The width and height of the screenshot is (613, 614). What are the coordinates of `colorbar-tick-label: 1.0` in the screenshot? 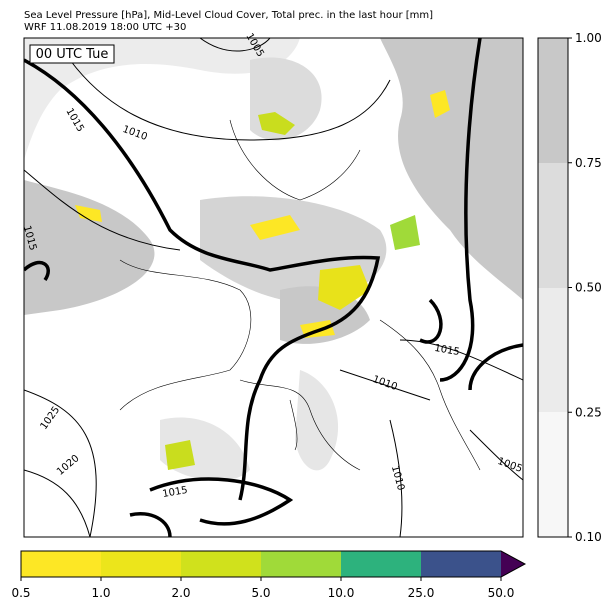 It's located at (100, 593).